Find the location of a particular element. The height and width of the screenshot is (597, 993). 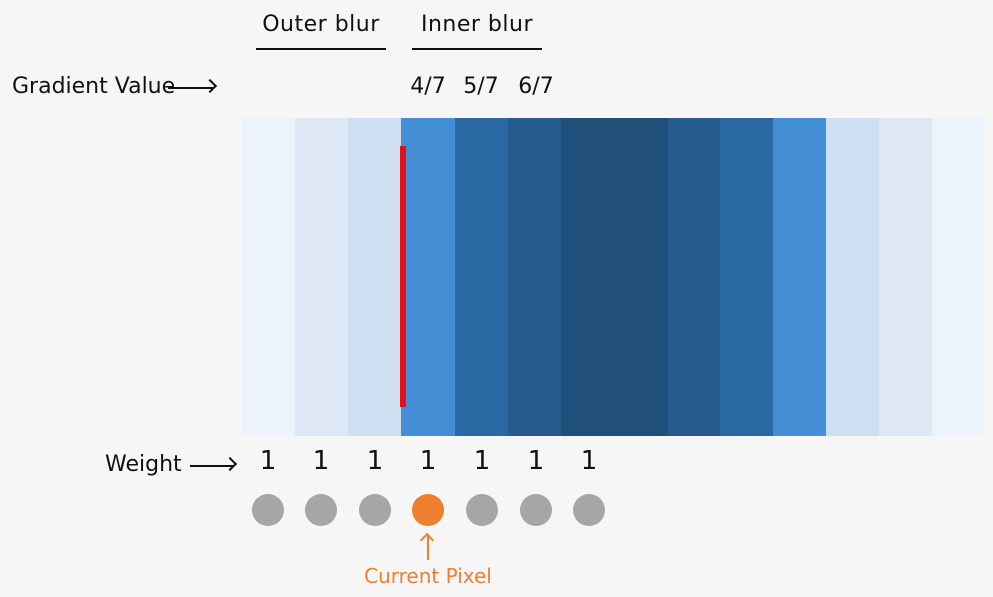

outer-blur-header: Outer blur is located at coordinates (321, 24).